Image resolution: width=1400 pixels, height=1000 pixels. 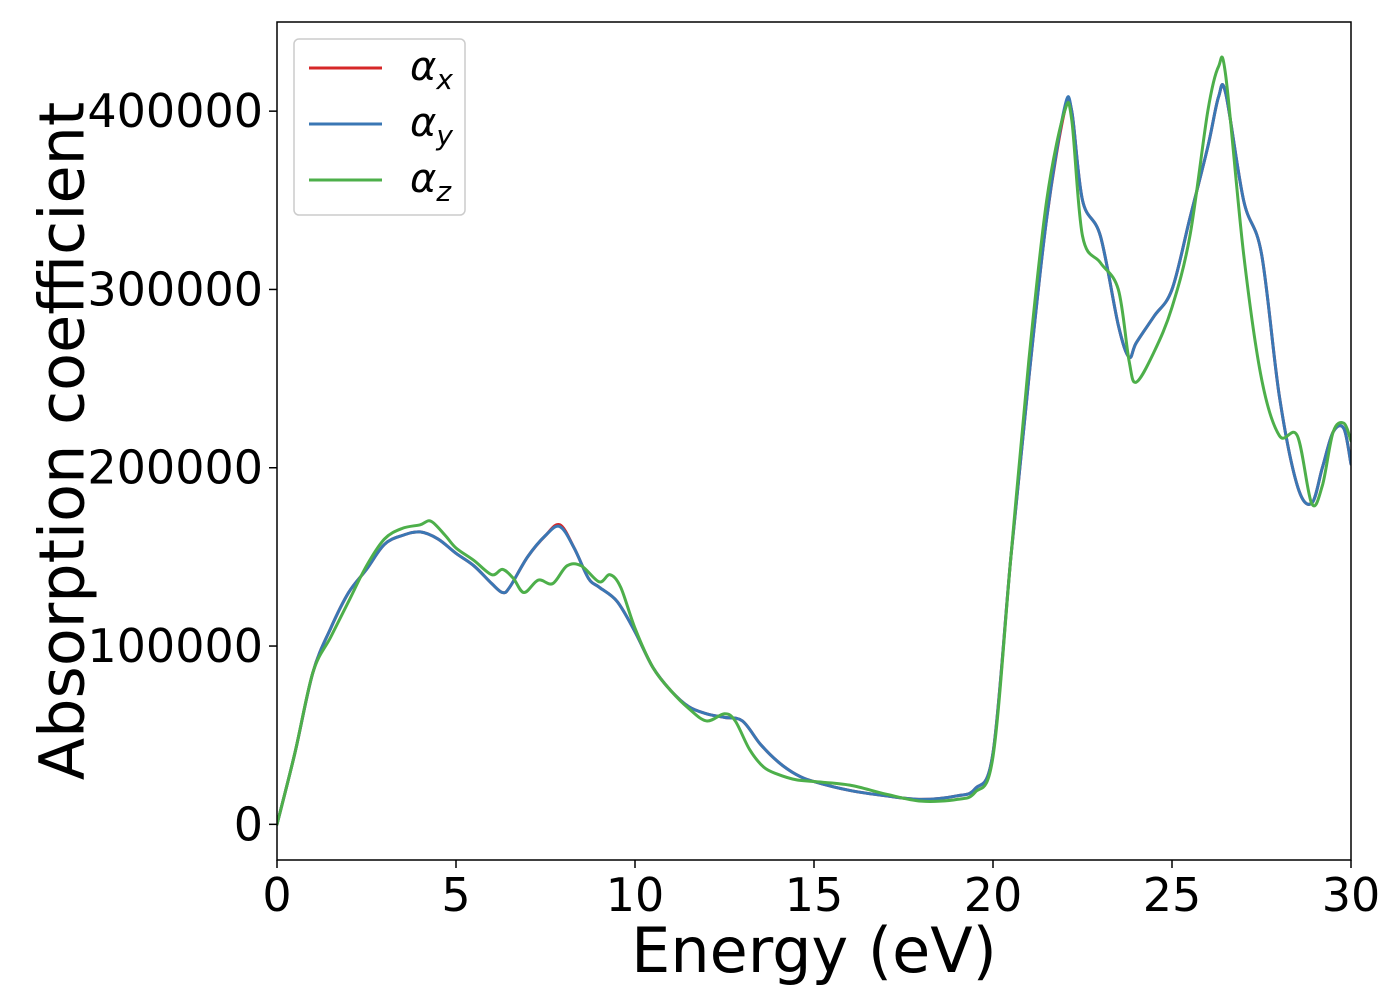 What do you see at coordinates (814, 895) in the screenshot?
I see `x-tick-label: 15` at bounding box center [814, 895].